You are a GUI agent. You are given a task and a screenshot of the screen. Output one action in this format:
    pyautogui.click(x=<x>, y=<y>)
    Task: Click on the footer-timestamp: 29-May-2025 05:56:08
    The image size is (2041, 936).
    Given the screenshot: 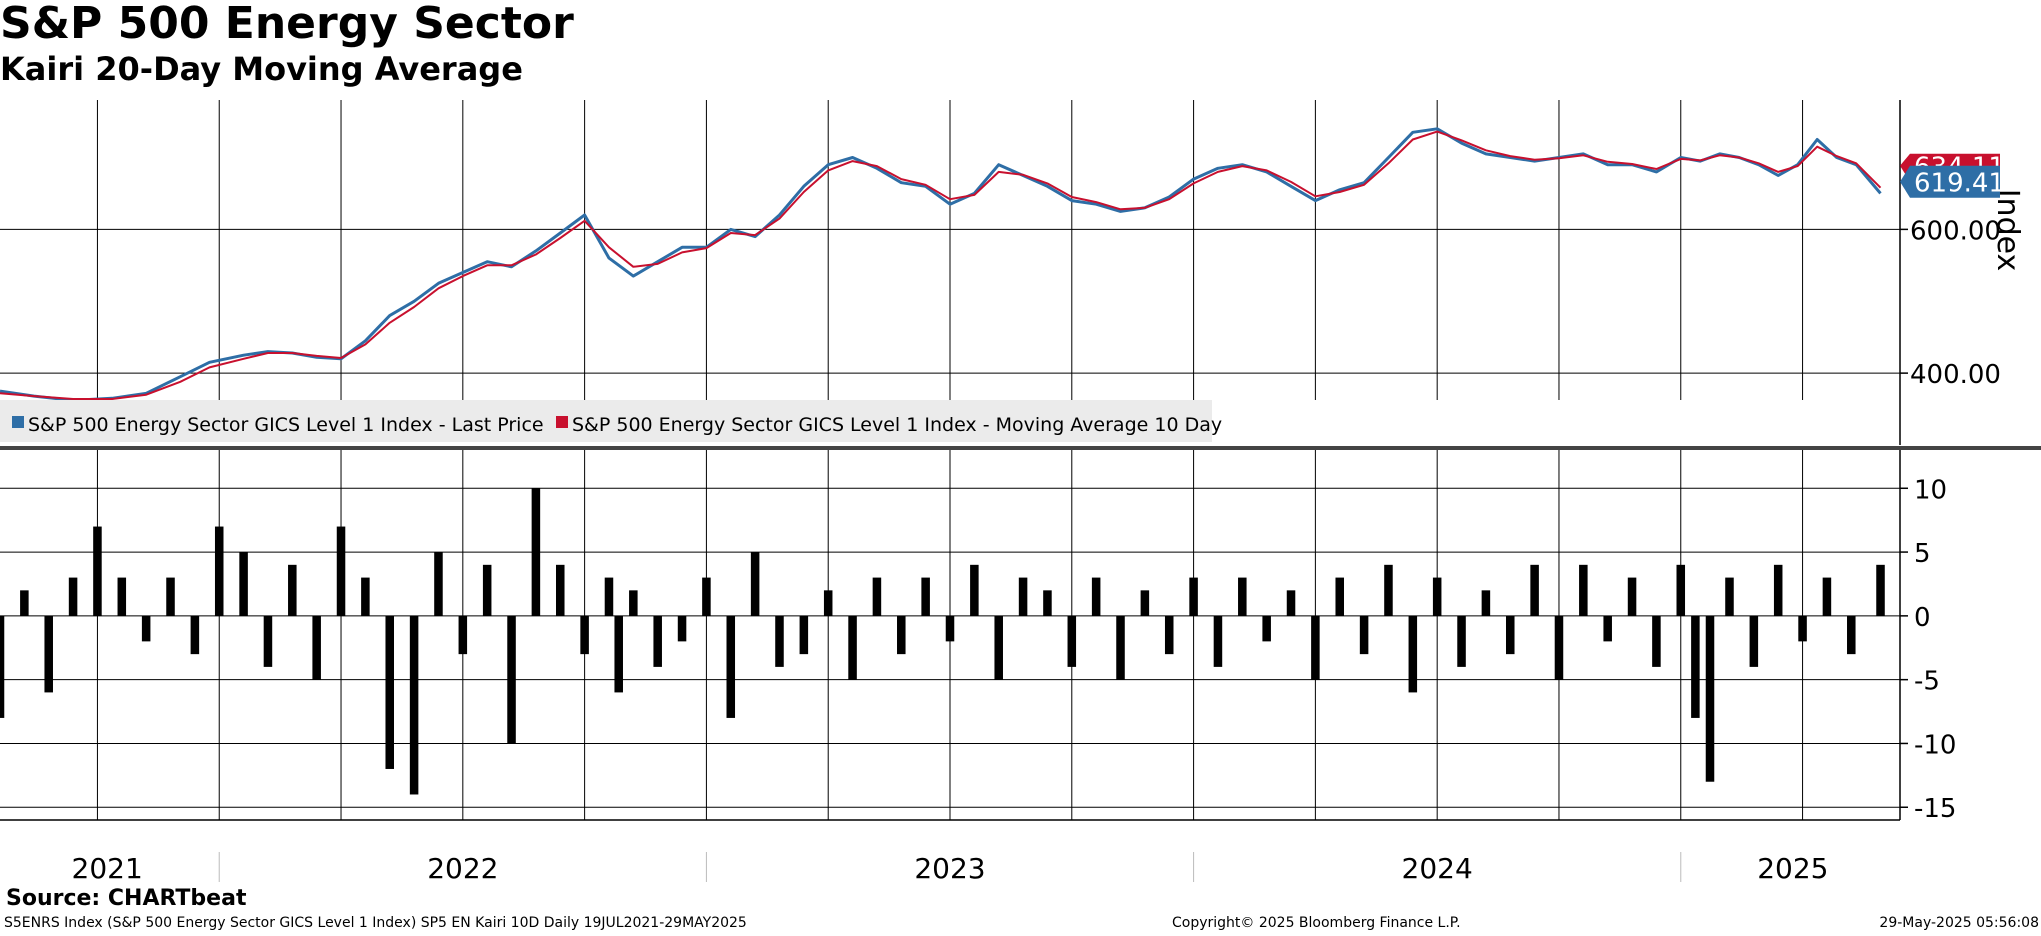 What is the action you would take?
    pyautogui.click(x=1959, y=923)
    